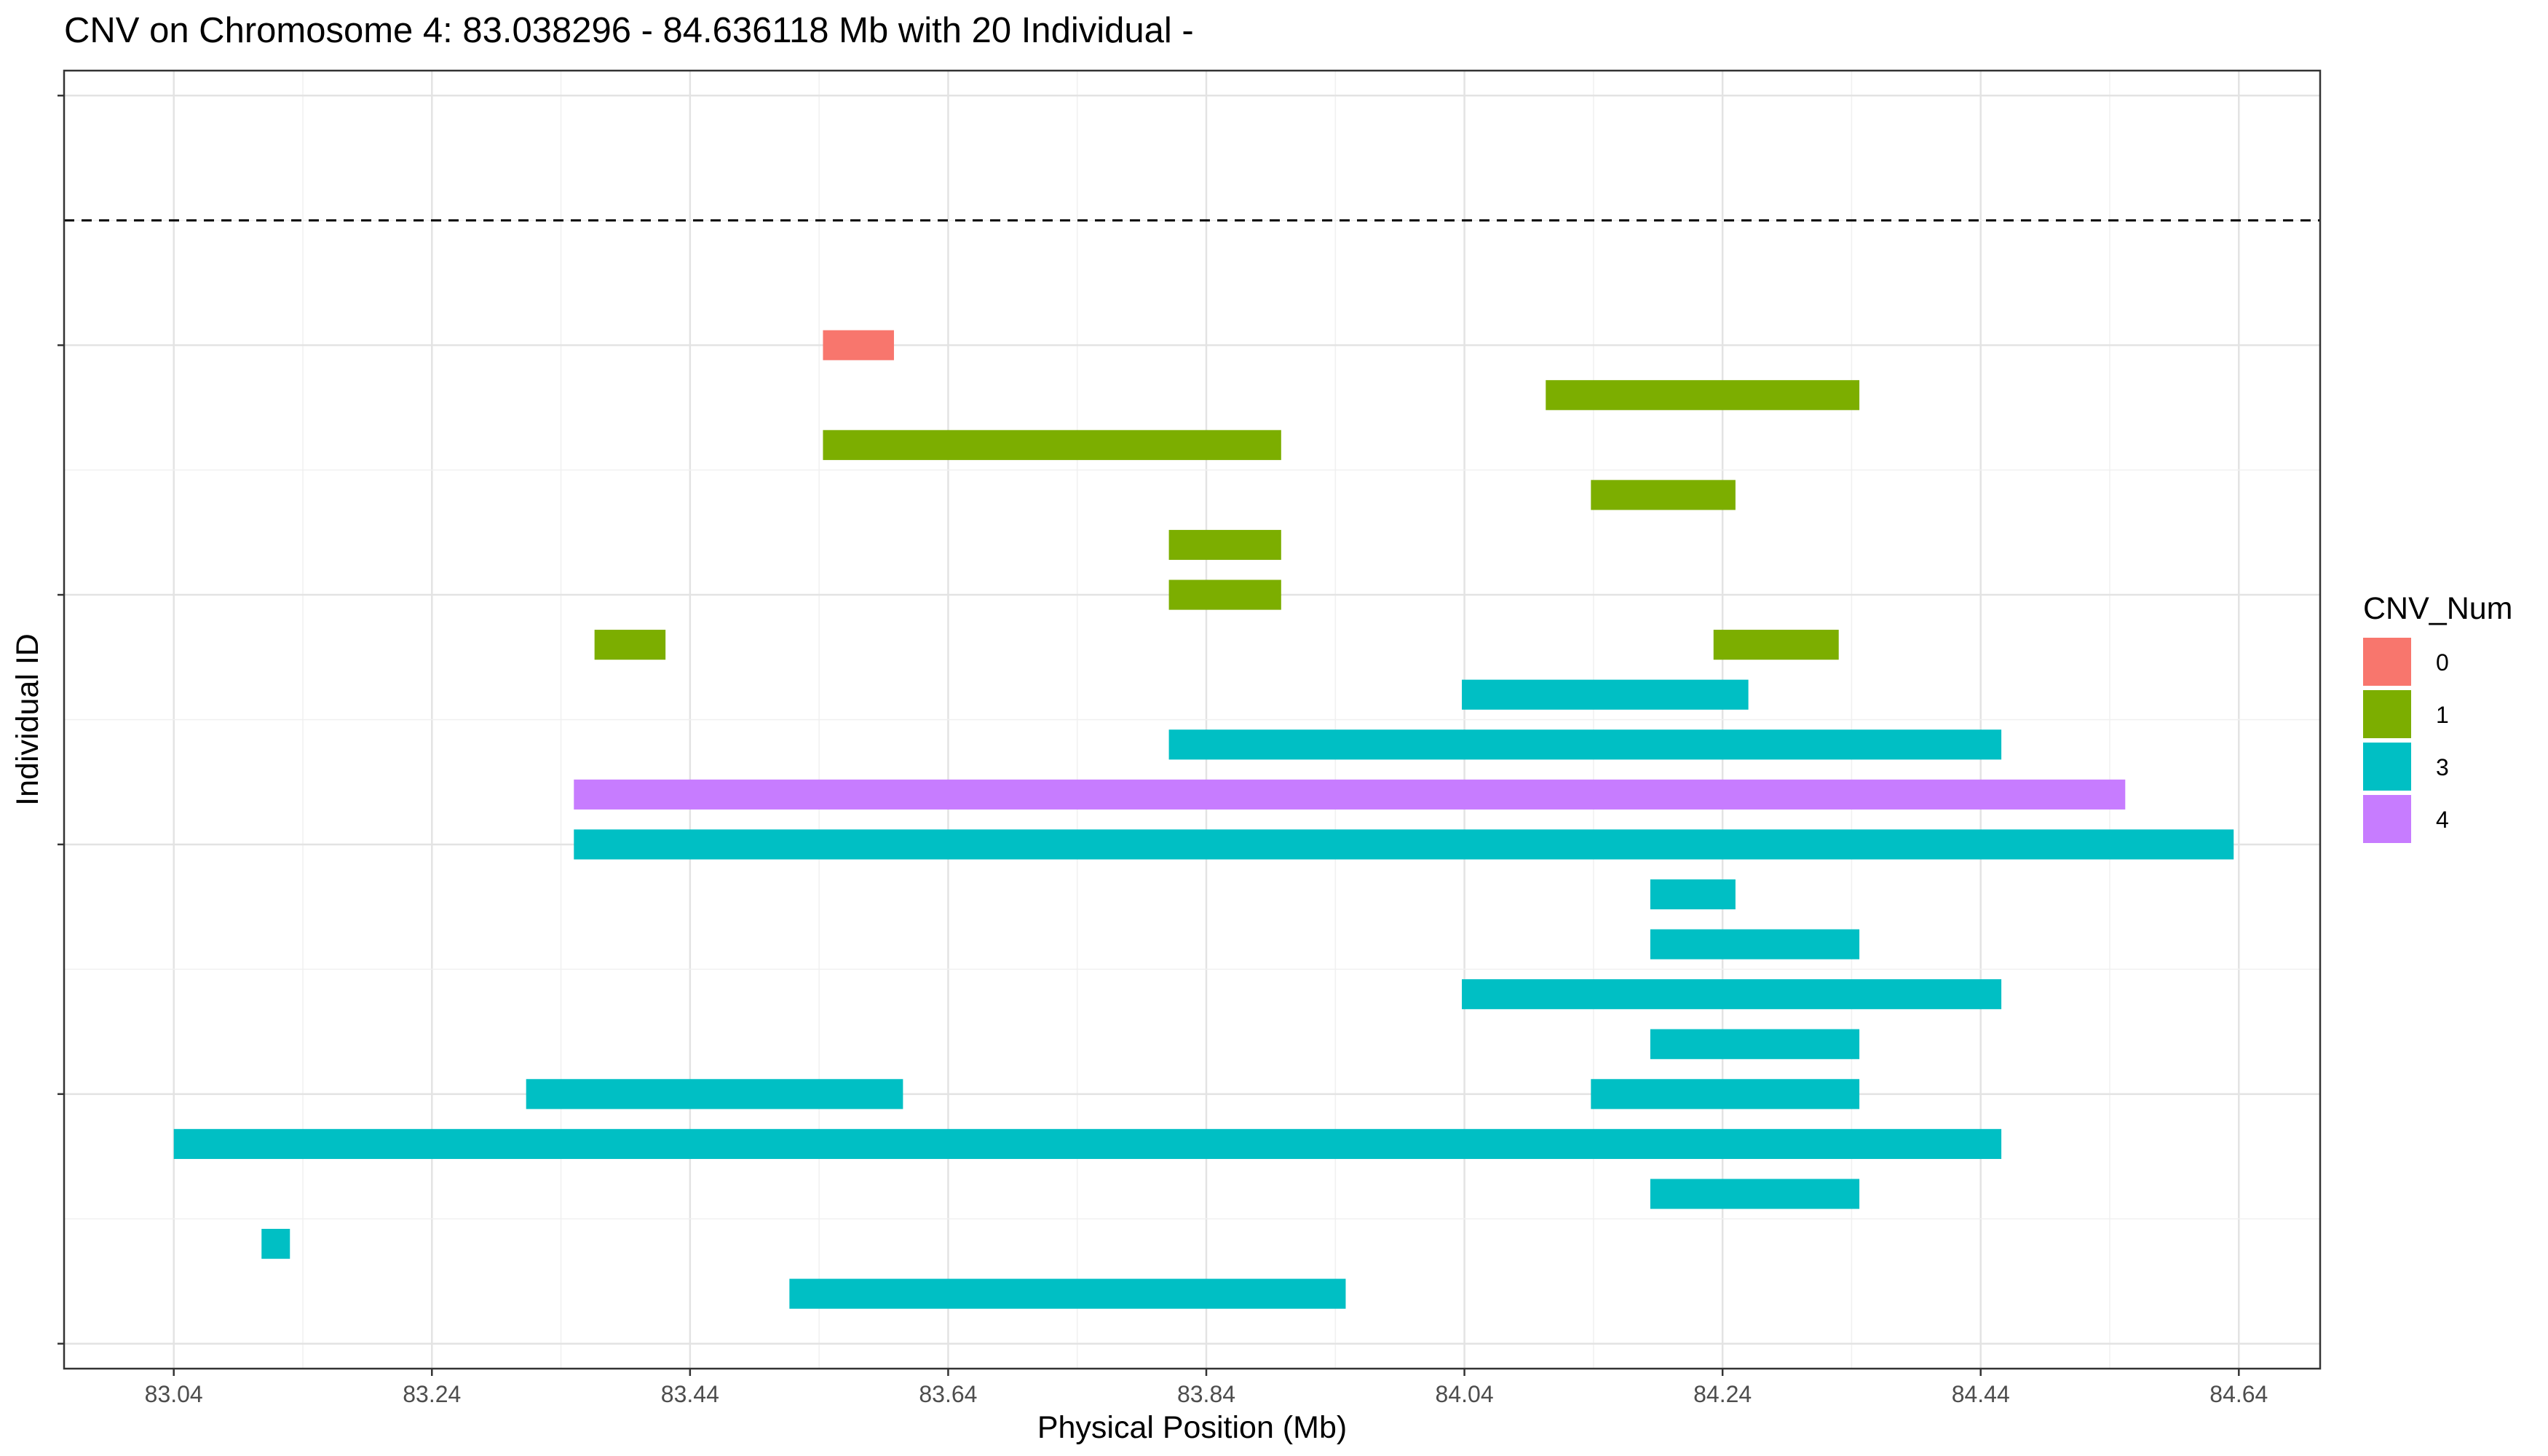  What do you see at coordinates (2442, 820) in the screenshot?
I see `legend-label-4: 4` at bounding box center [2442, 820].